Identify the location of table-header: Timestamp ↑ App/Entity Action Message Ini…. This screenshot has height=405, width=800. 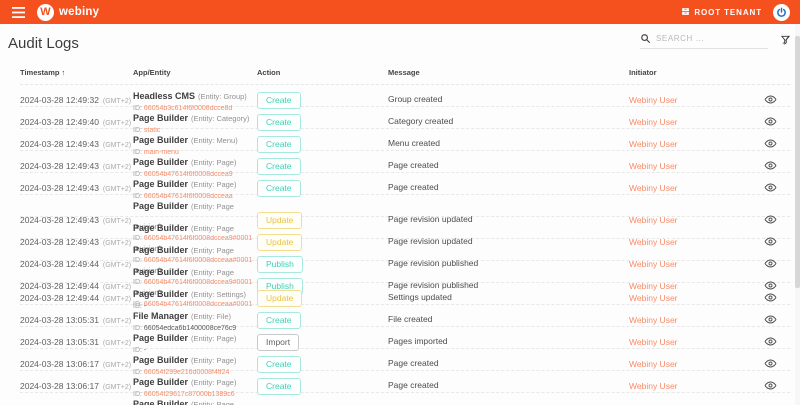
(405, 72).